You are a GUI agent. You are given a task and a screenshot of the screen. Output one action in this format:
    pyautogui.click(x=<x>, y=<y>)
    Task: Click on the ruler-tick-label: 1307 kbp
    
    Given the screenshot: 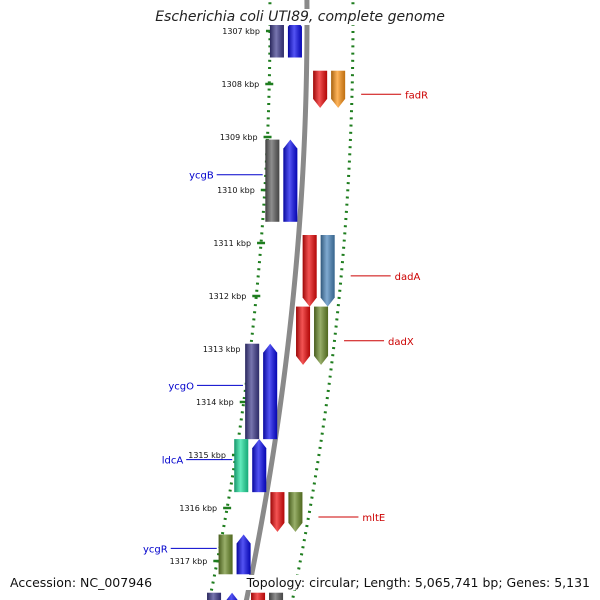 What is the action you would take?
    pyautogui.click(x=241, y=31)
    